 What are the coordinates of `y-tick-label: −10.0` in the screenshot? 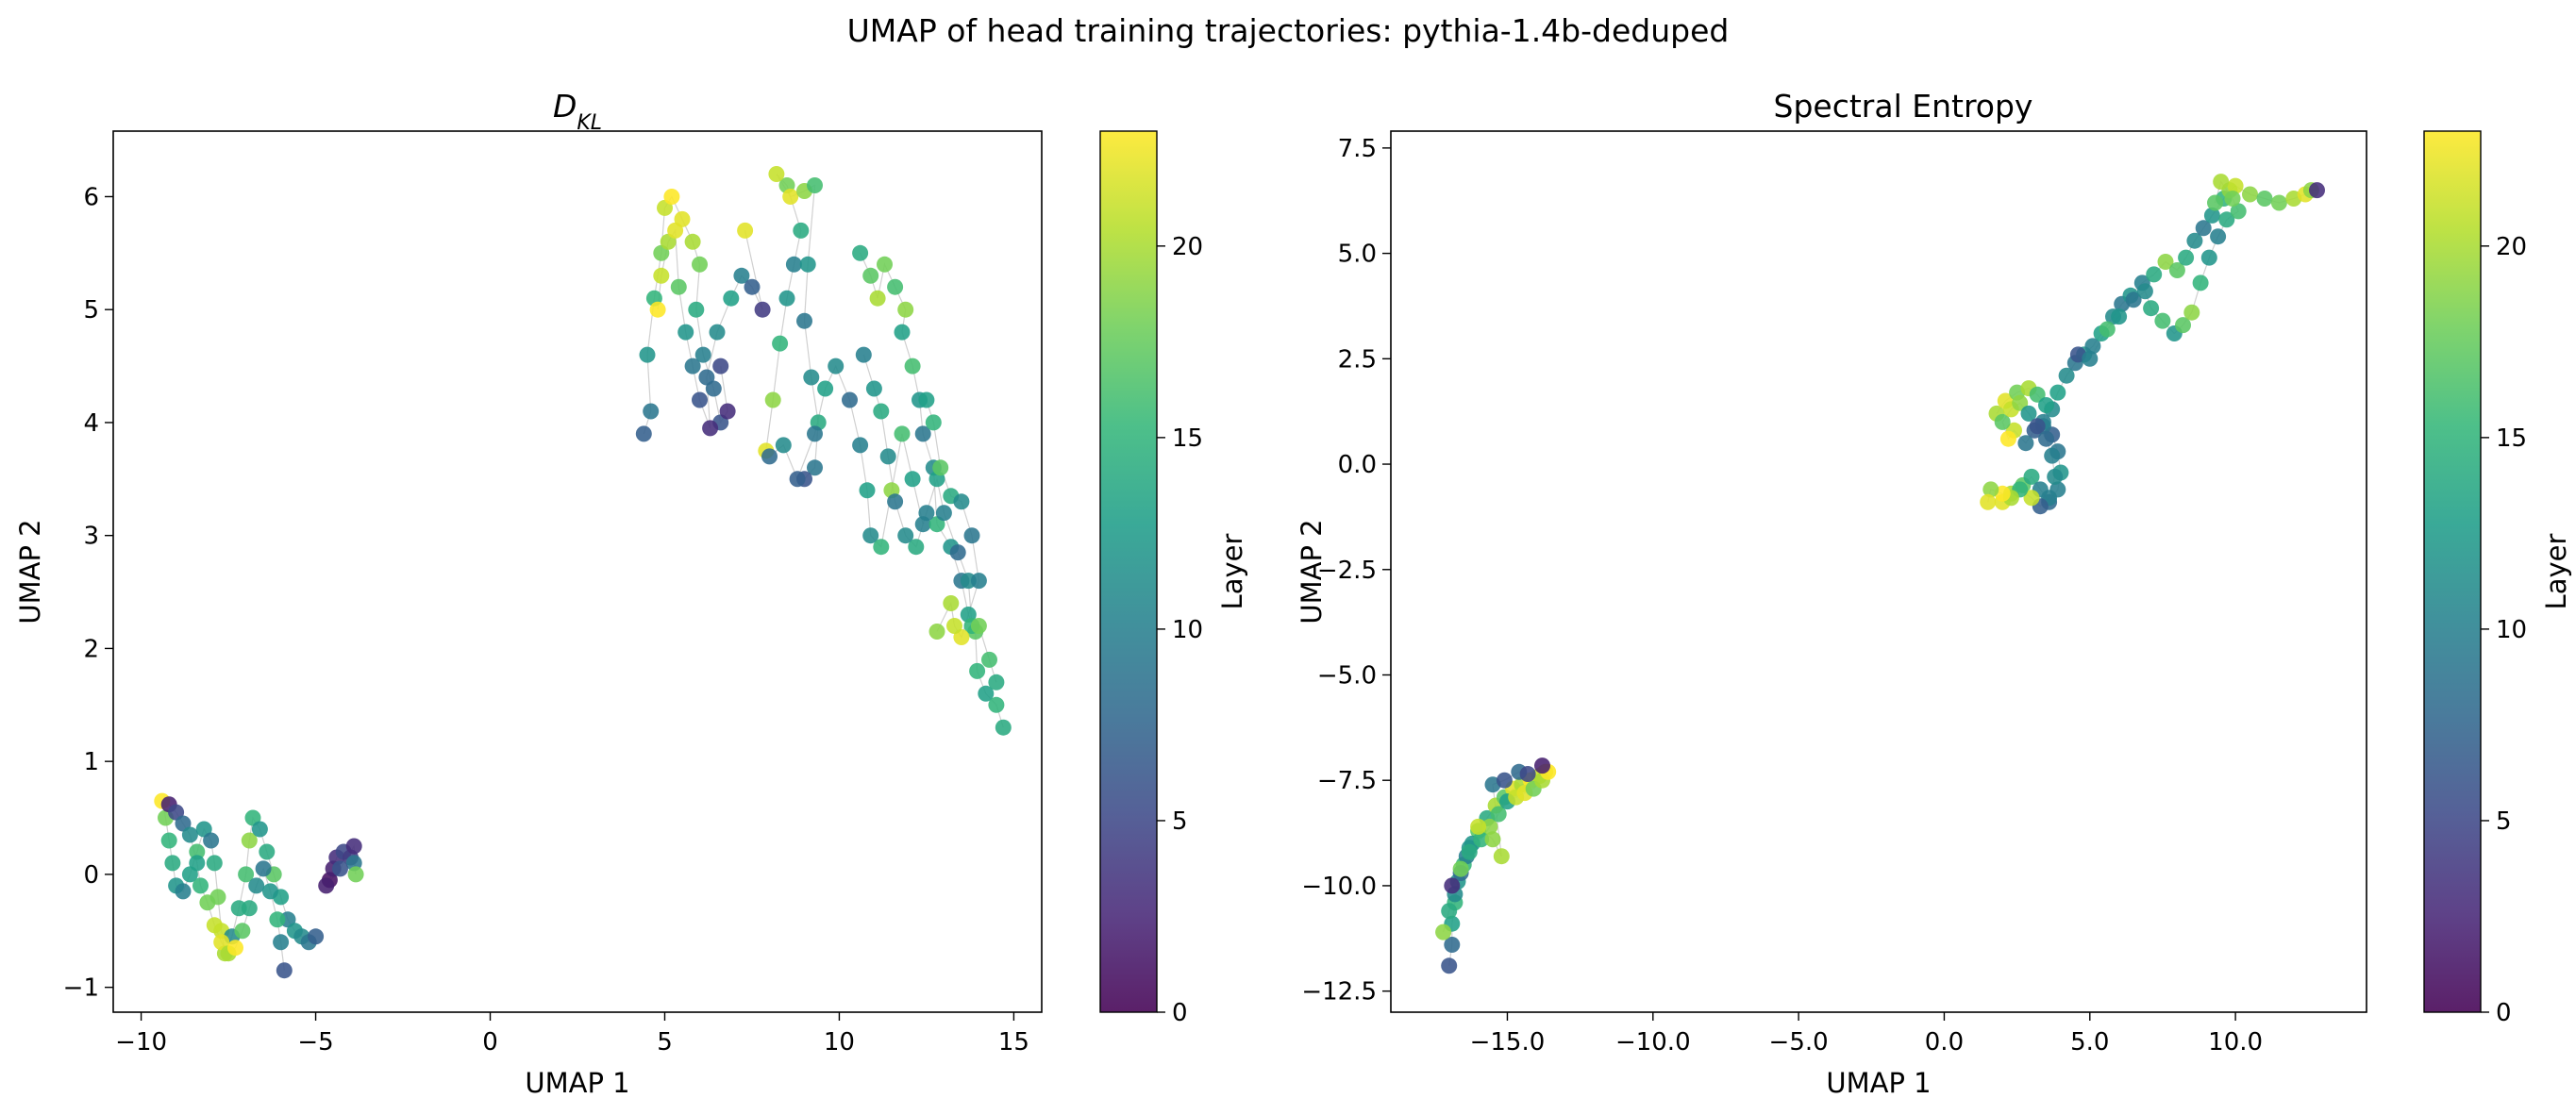 It's located at (1339, 887).